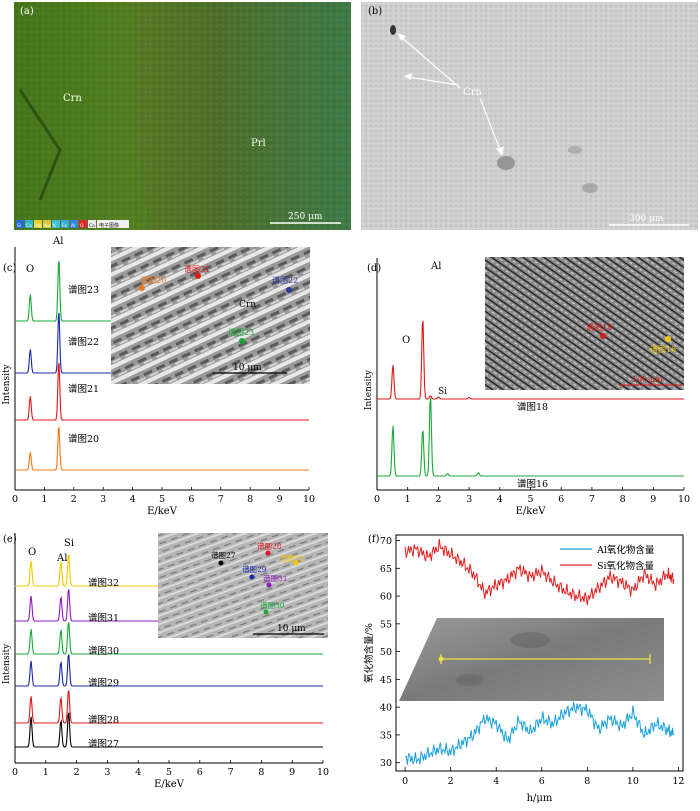  What do you see at coordinates (435, 266) in the screenshot?
I see `panel-d-peak-al: Al` at bounding box center [435, 266].